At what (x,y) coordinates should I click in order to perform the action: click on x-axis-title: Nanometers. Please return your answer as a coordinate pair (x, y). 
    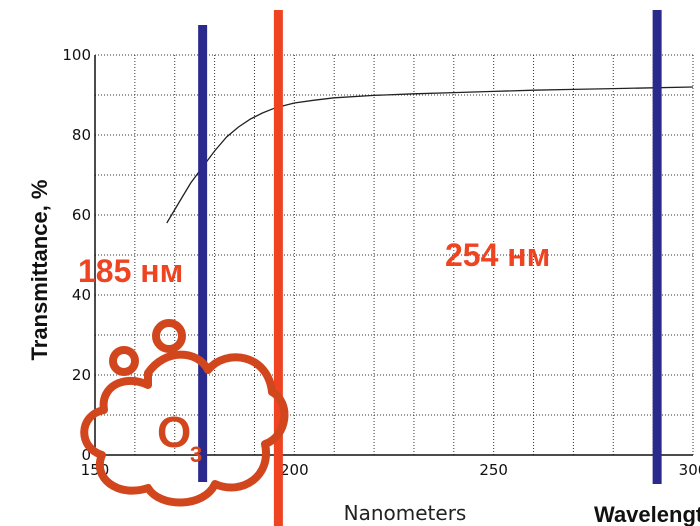
    Looking at the image, I should click on (405, 513).